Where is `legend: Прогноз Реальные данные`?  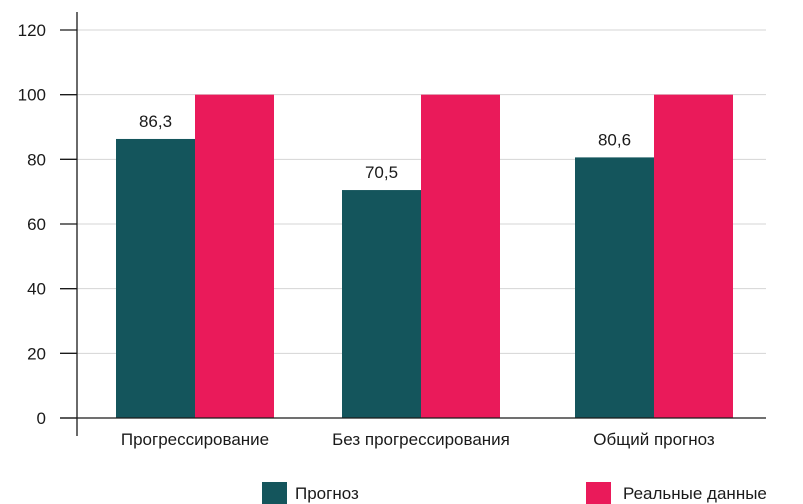 legend: Прогноз Реальные данные is located at coordinates (514, 493).